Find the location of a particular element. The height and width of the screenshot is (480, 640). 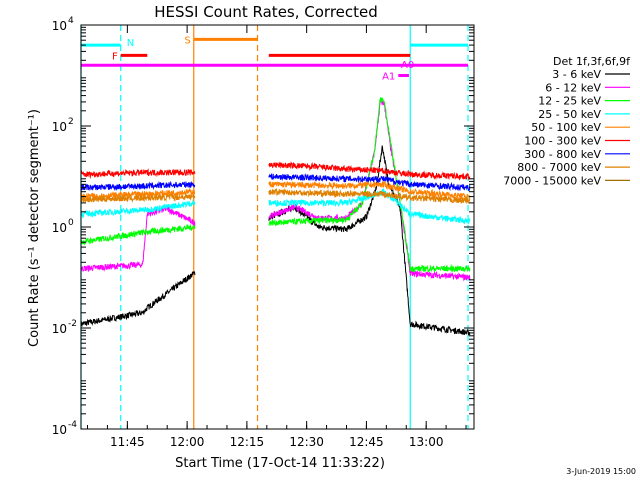

y-tick-exponent-5: 4 is located at coordinates (71, 21).